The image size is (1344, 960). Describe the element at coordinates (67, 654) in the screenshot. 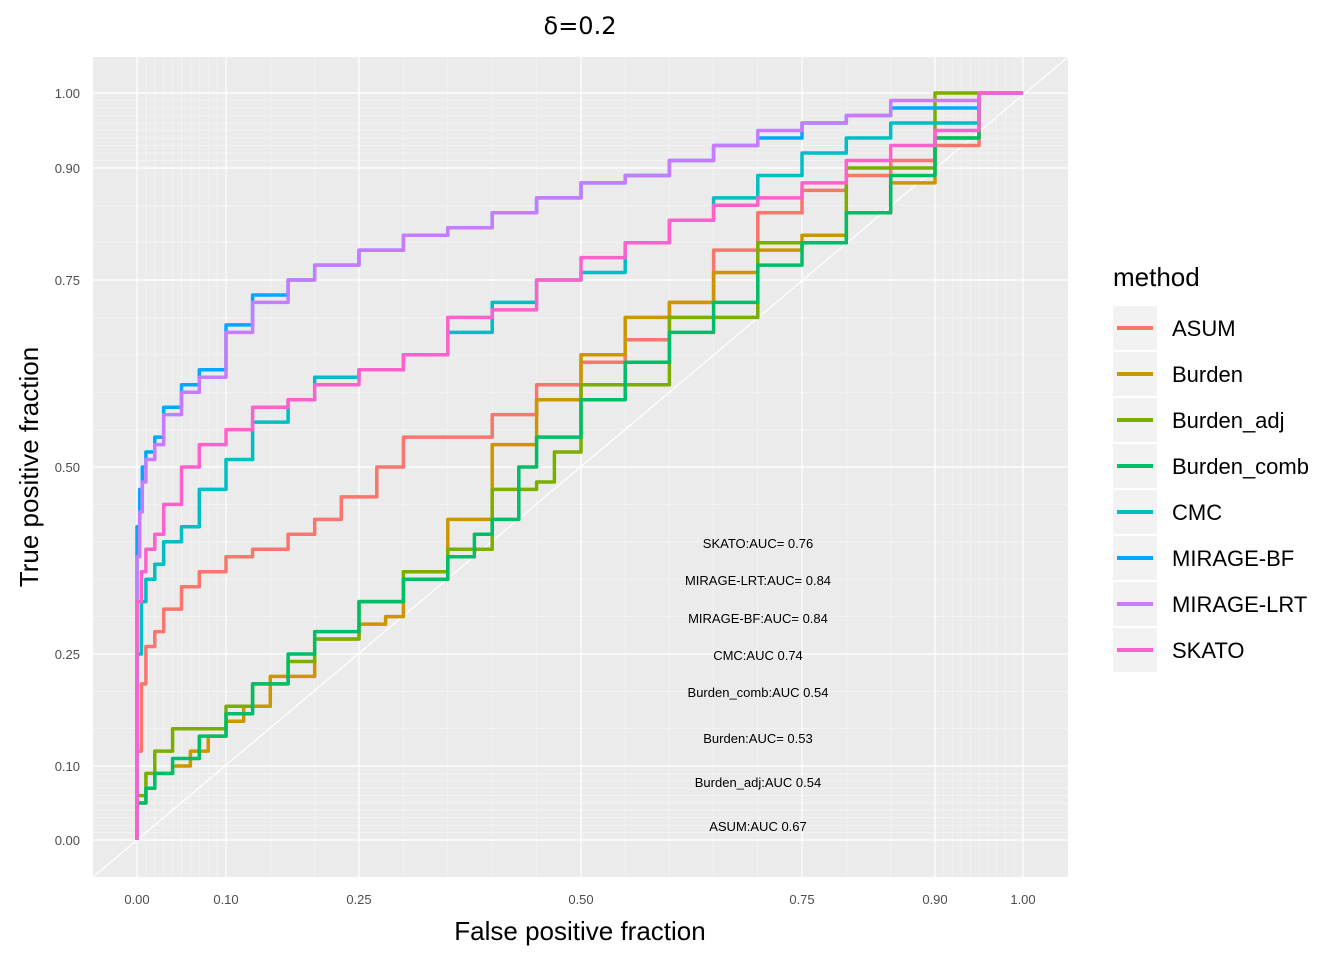

I see `y-tick-label: 0.25` at that location.